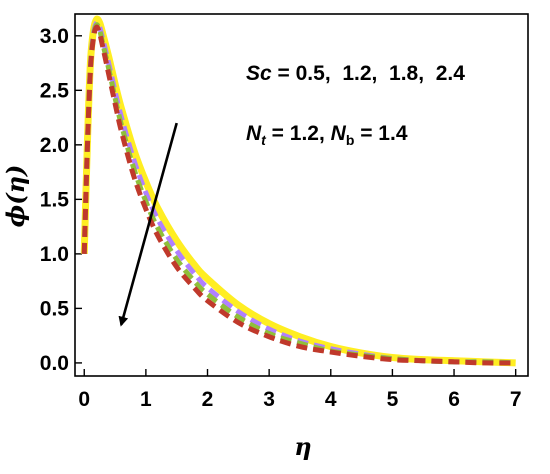  I want to click on y-tick-label: 0.0, so click(54, 363).